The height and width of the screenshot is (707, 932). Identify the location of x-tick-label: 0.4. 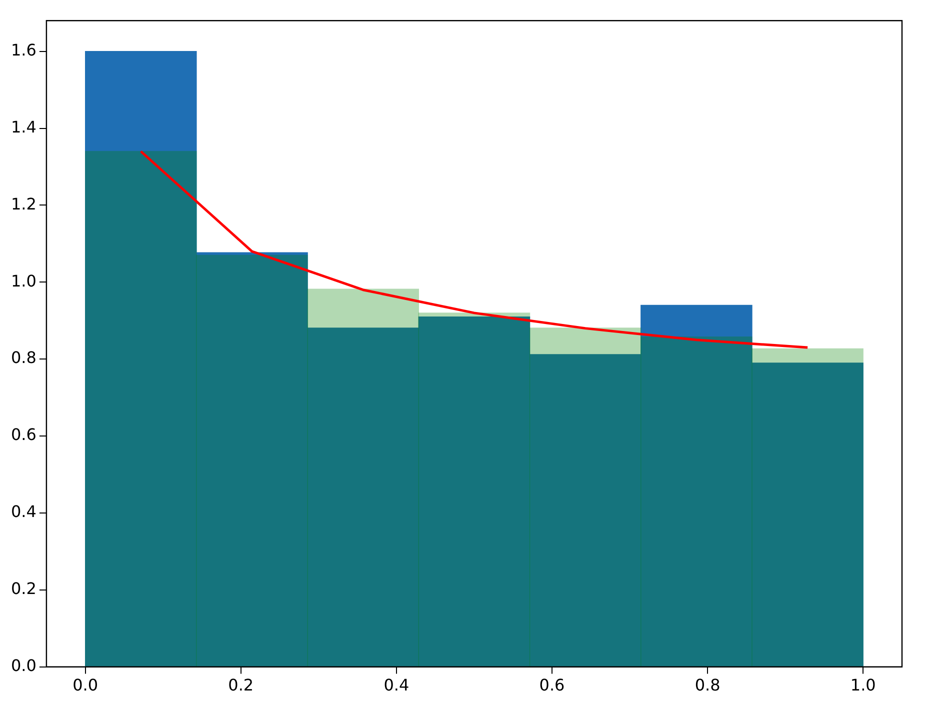
(397, 685).